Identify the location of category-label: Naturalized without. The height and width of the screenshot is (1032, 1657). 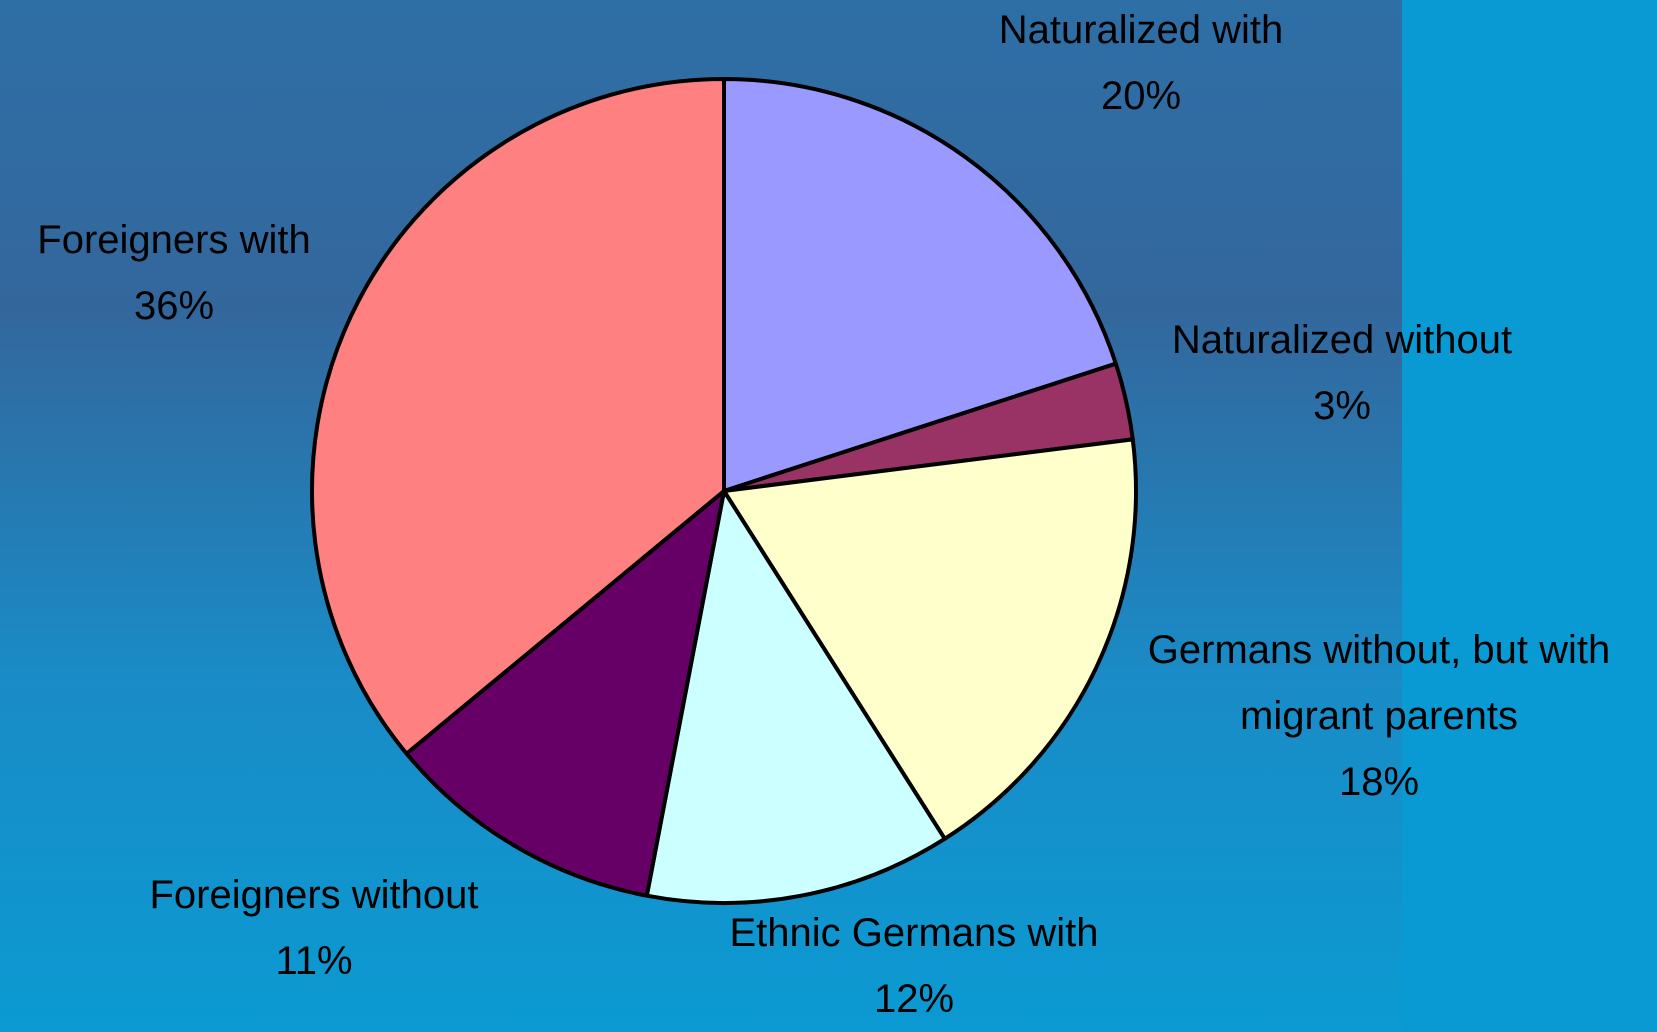
(1342, 340).